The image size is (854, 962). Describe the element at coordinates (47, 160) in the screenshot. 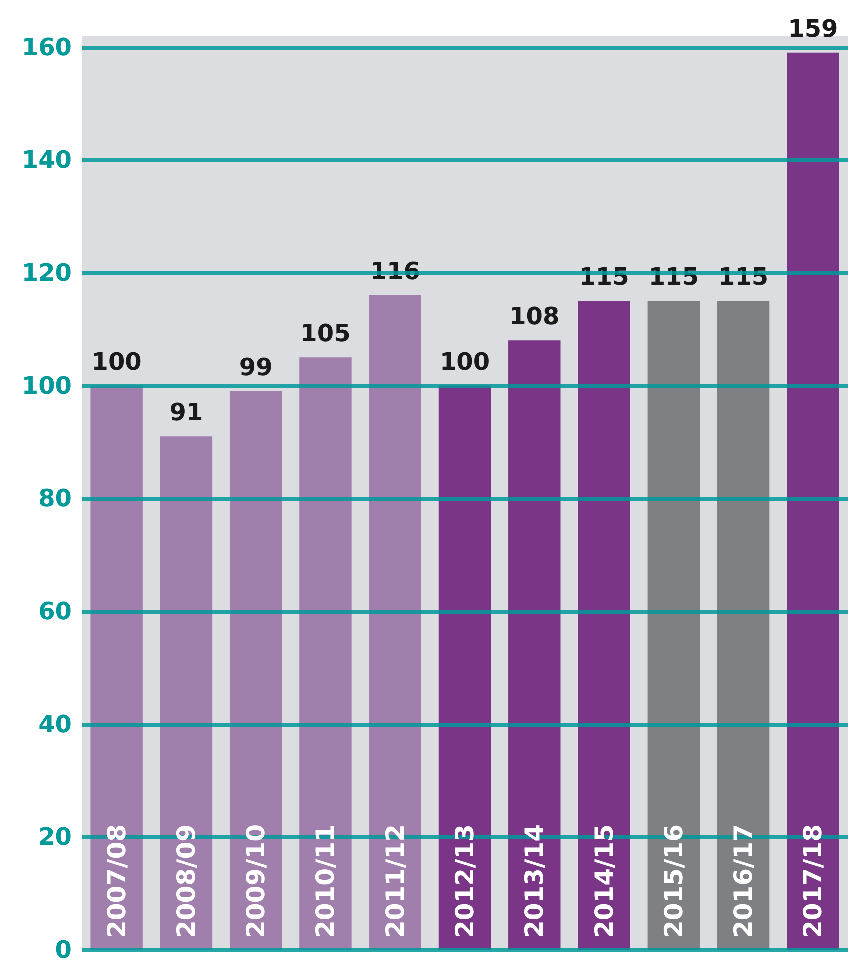

I see `y-tick-label: 140` at that location.